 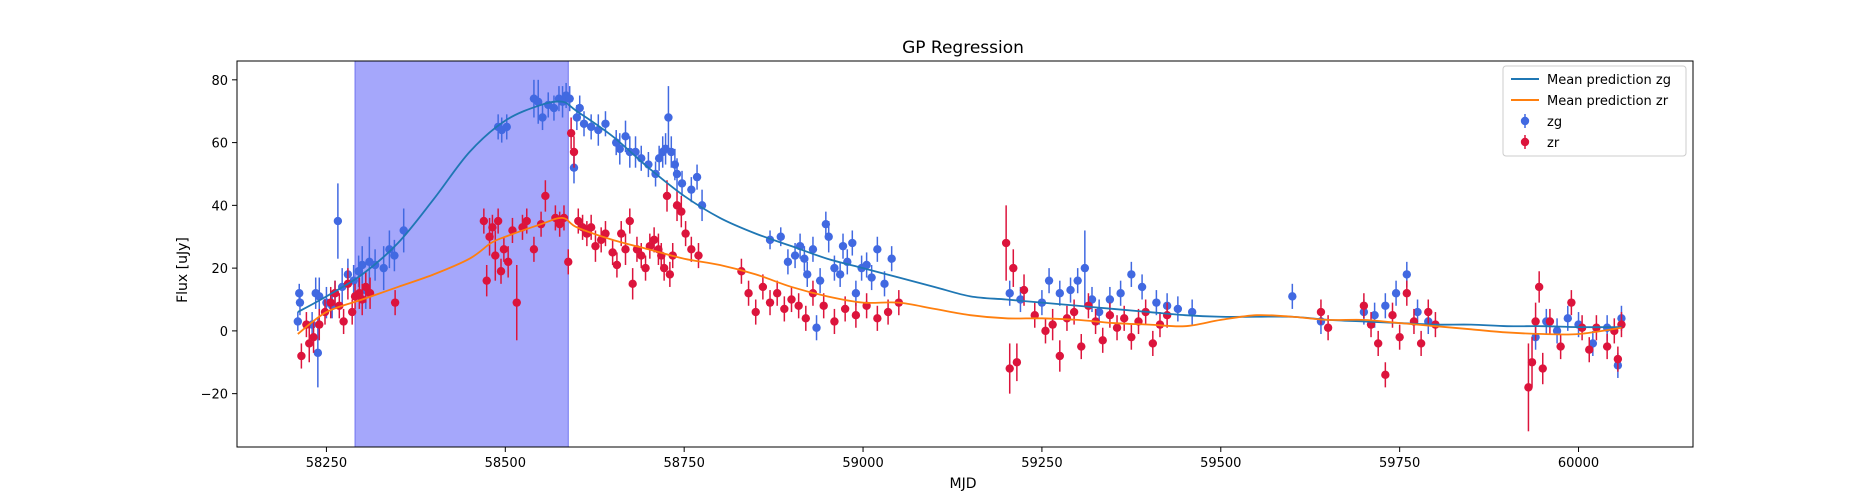 I want to click on legend-label: Mean prediction zg, so click(x=1609, y=80).